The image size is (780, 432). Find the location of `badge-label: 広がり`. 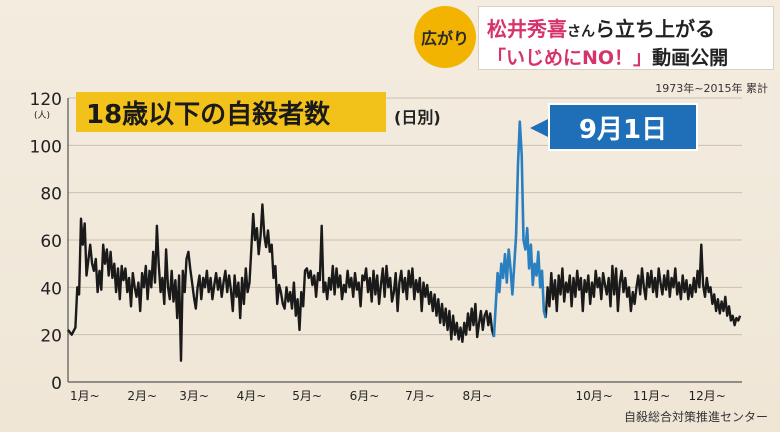

badge-label: 広がり is located at coordinates (444, 38).